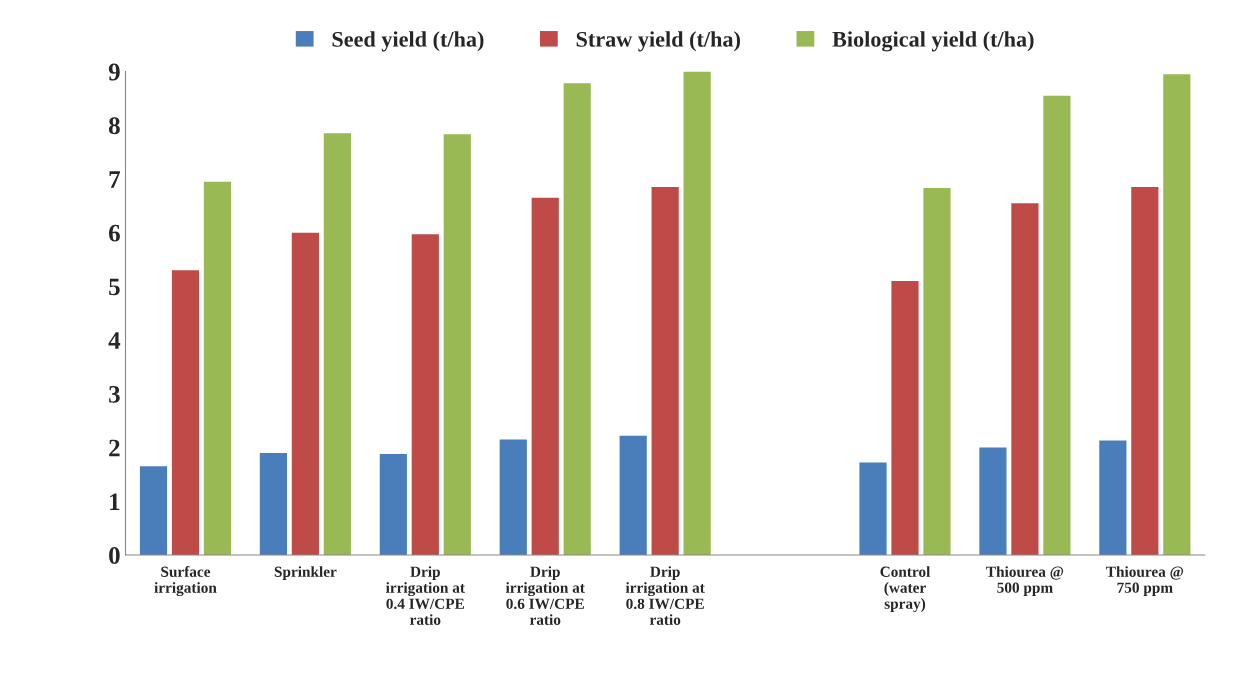  Describe the element at coordinates (658, 41) in the screenshot. I see `legend-label: Straw yield (t/ha)` at that location.